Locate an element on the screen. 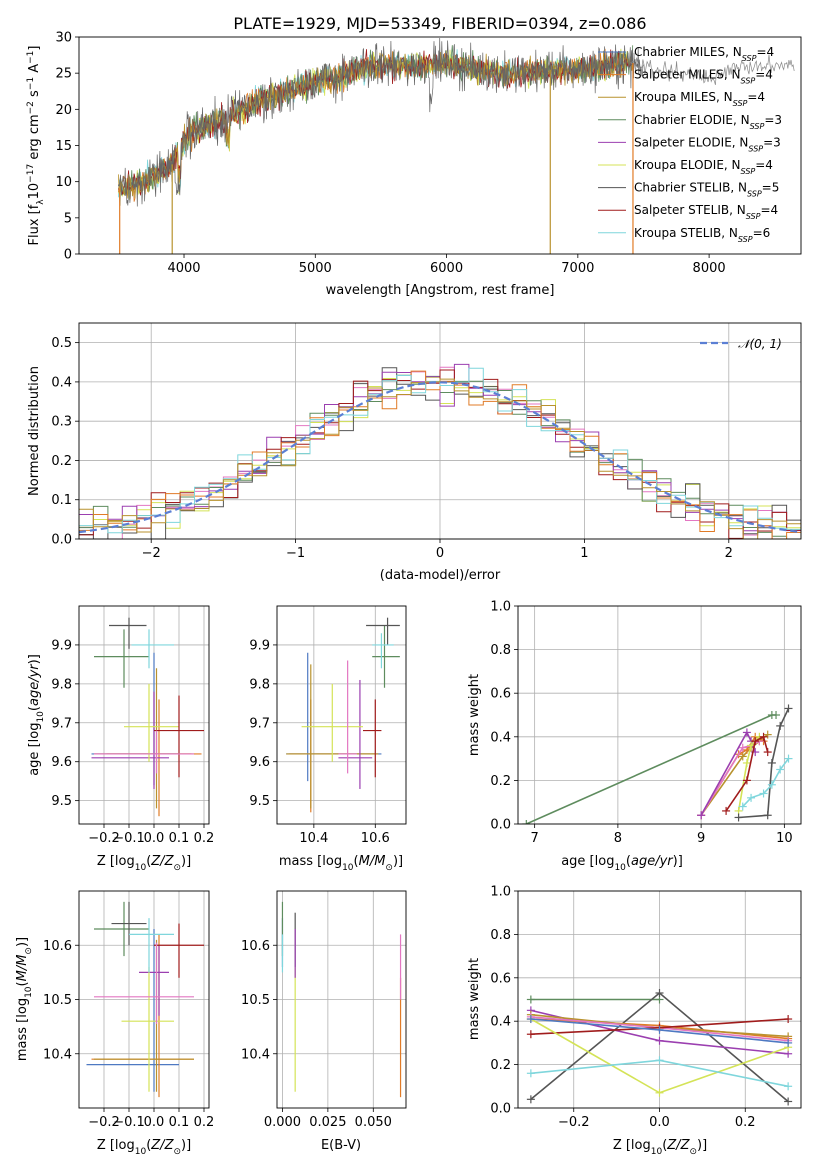 The width and height of the screenshot is (819, 1170). frame-ebv_mass is located at coordinates (341, 999).